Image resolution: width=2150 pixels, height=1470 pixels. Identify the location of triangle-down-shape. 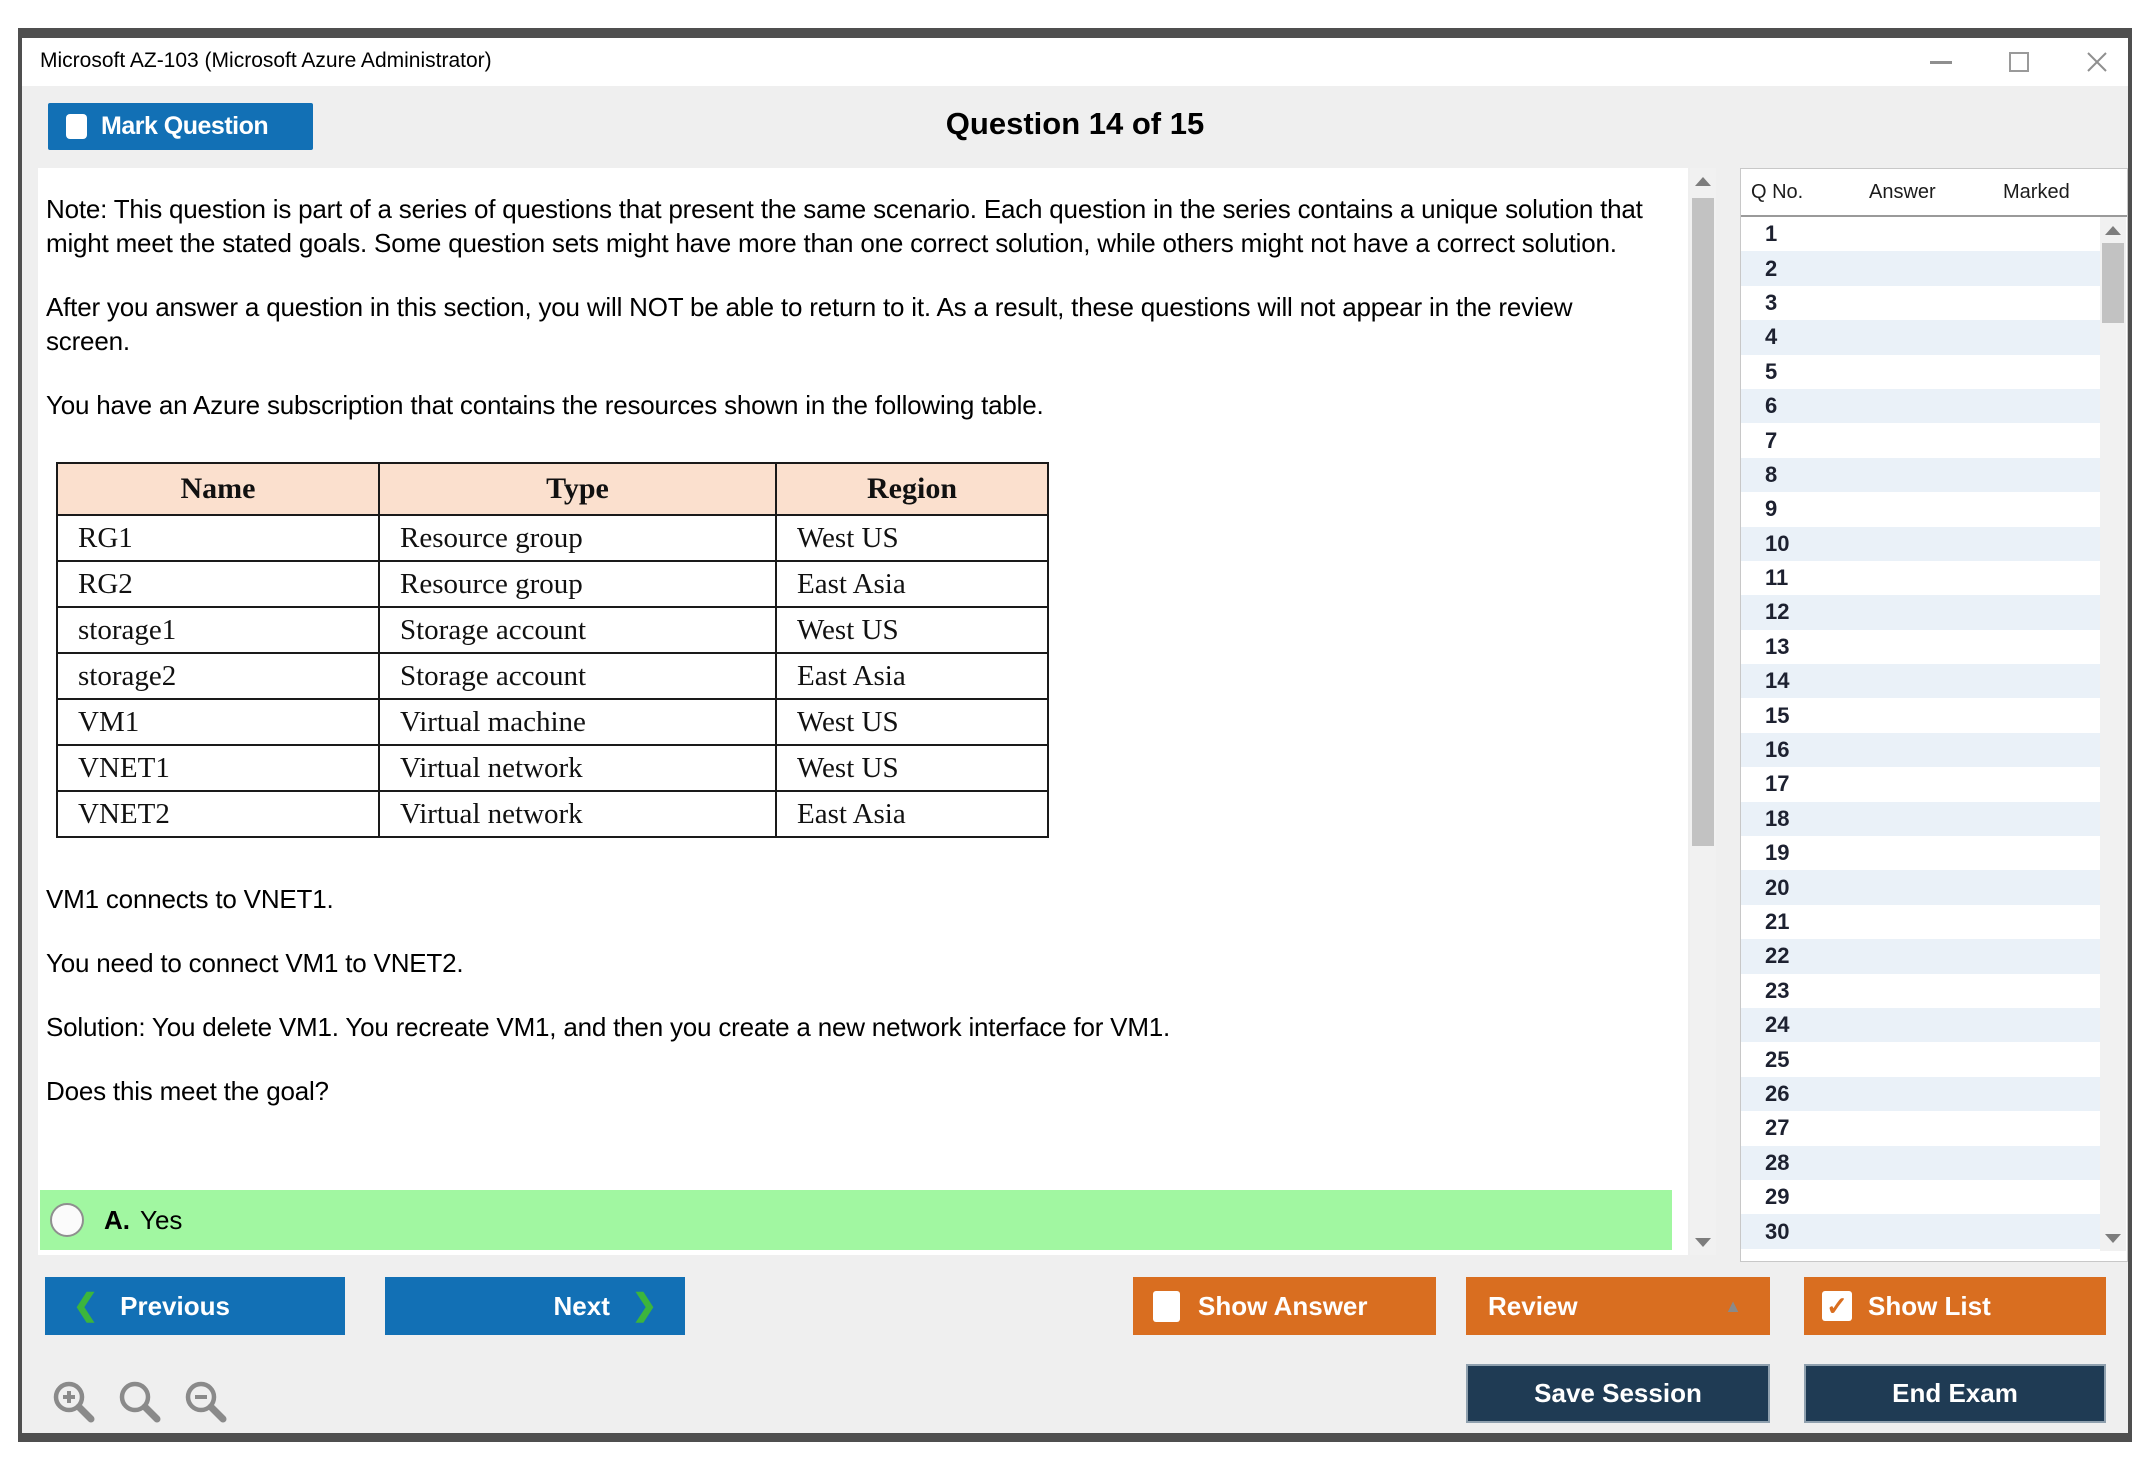
(2113, 1238).